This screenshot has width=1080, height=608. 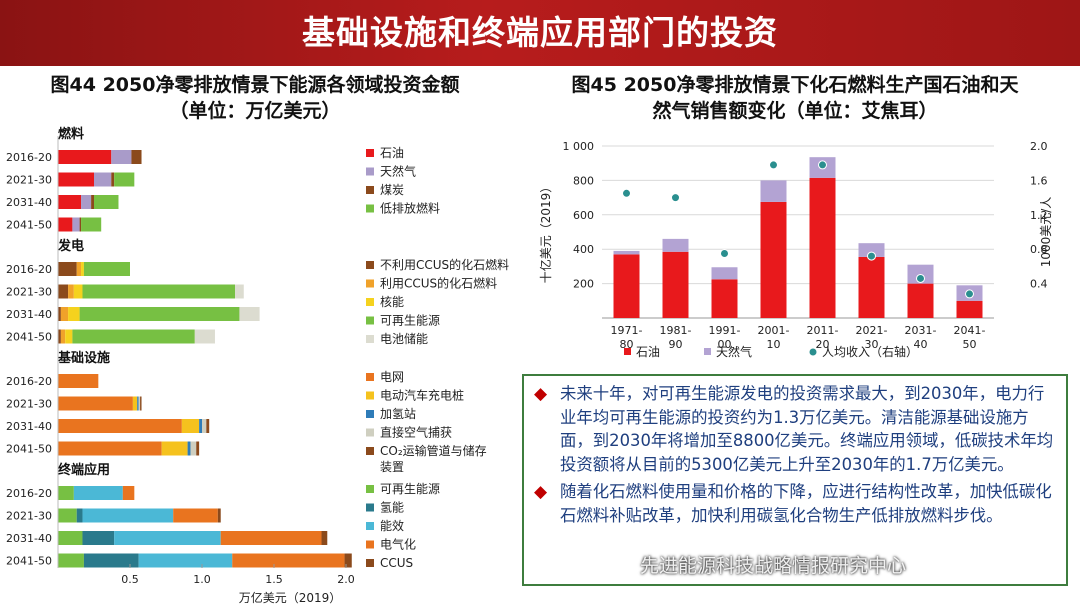 I want to click on x-tick-line: 20, so click(x=823, y=344).